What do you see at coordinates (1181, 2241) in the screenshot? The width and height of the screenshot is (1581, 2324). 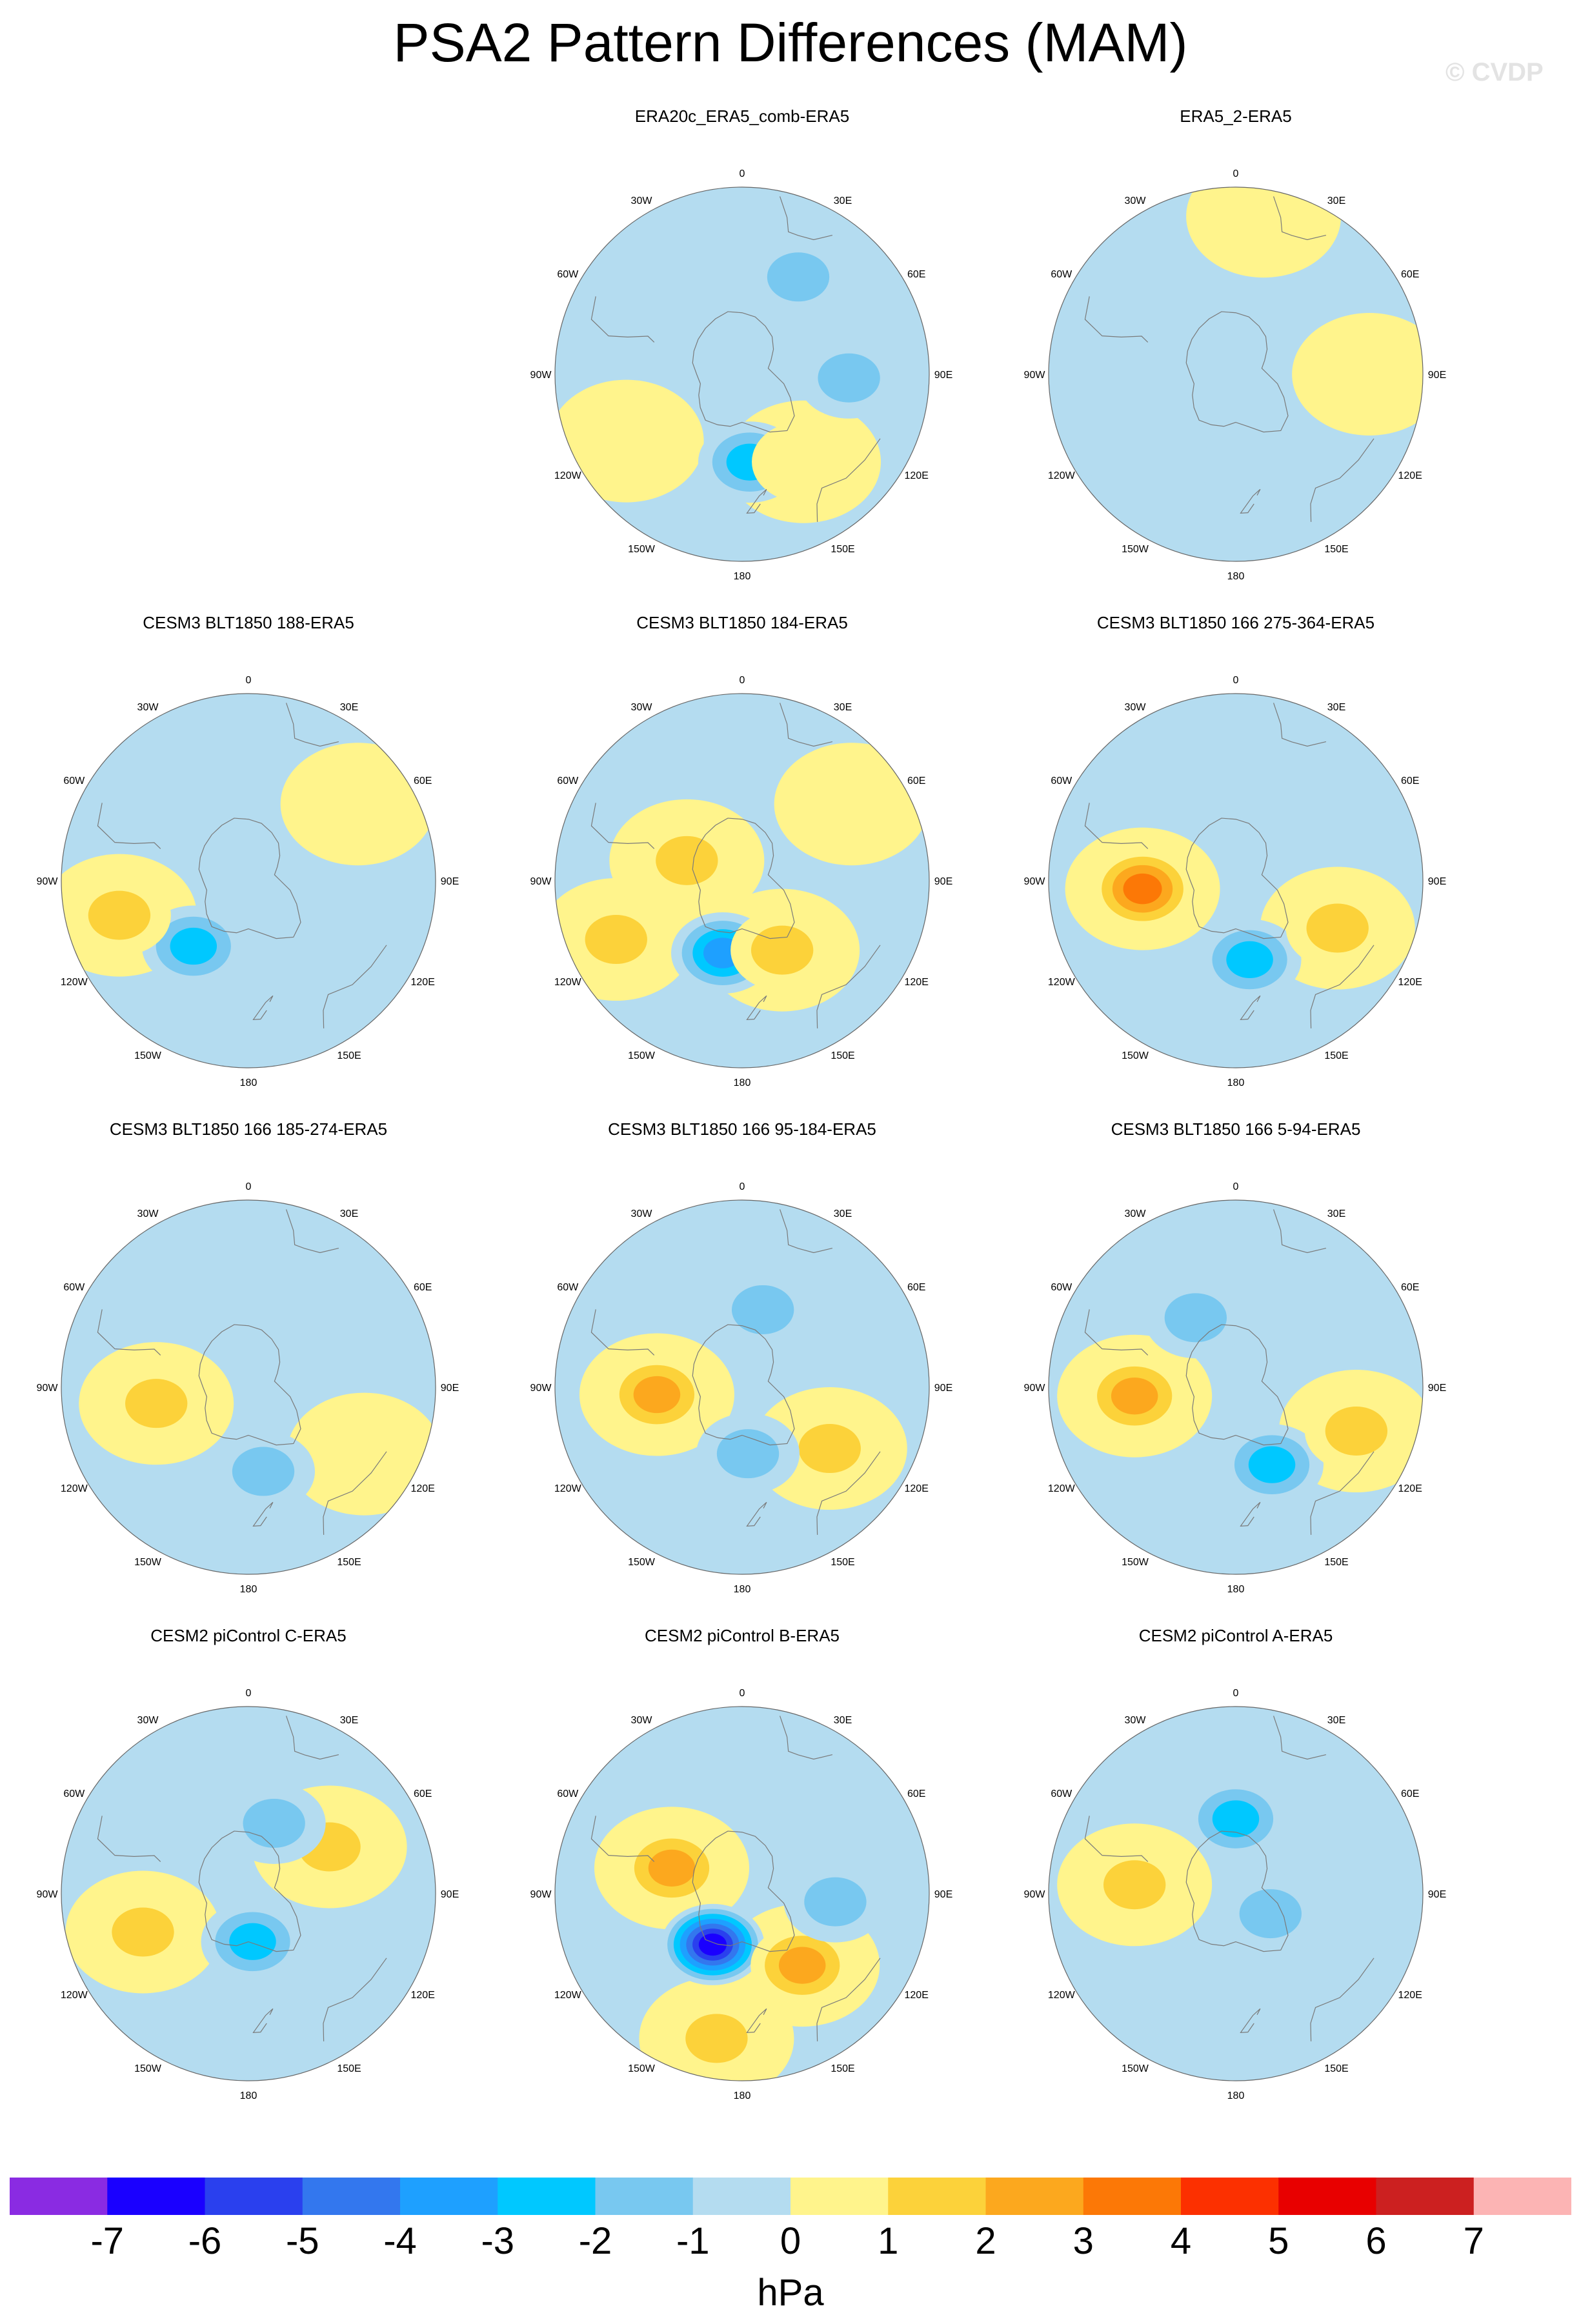 I see `colorbar-tick-label: 4` at bounding box center [1181, 2241].